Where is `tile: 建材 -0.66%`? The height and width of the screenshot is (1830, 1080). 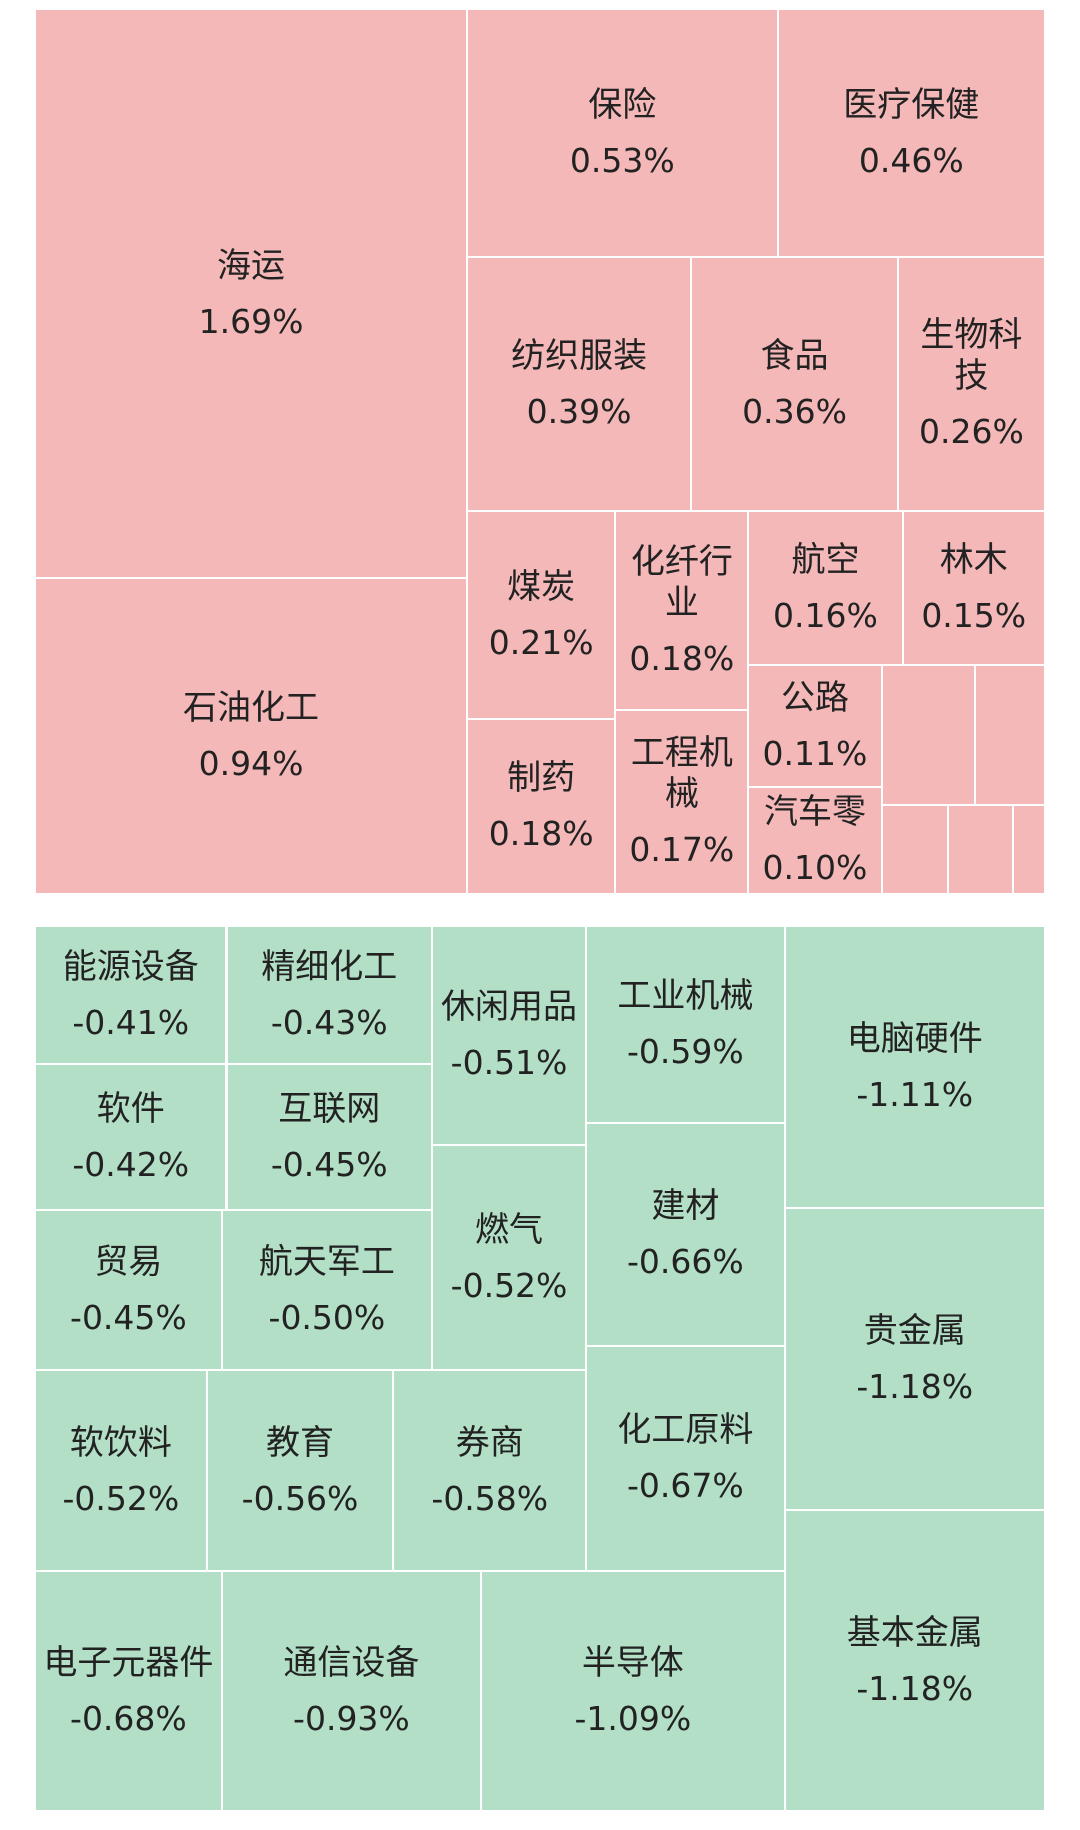 tile: 建材 -0.66% is located at coordinates (685, 1234).